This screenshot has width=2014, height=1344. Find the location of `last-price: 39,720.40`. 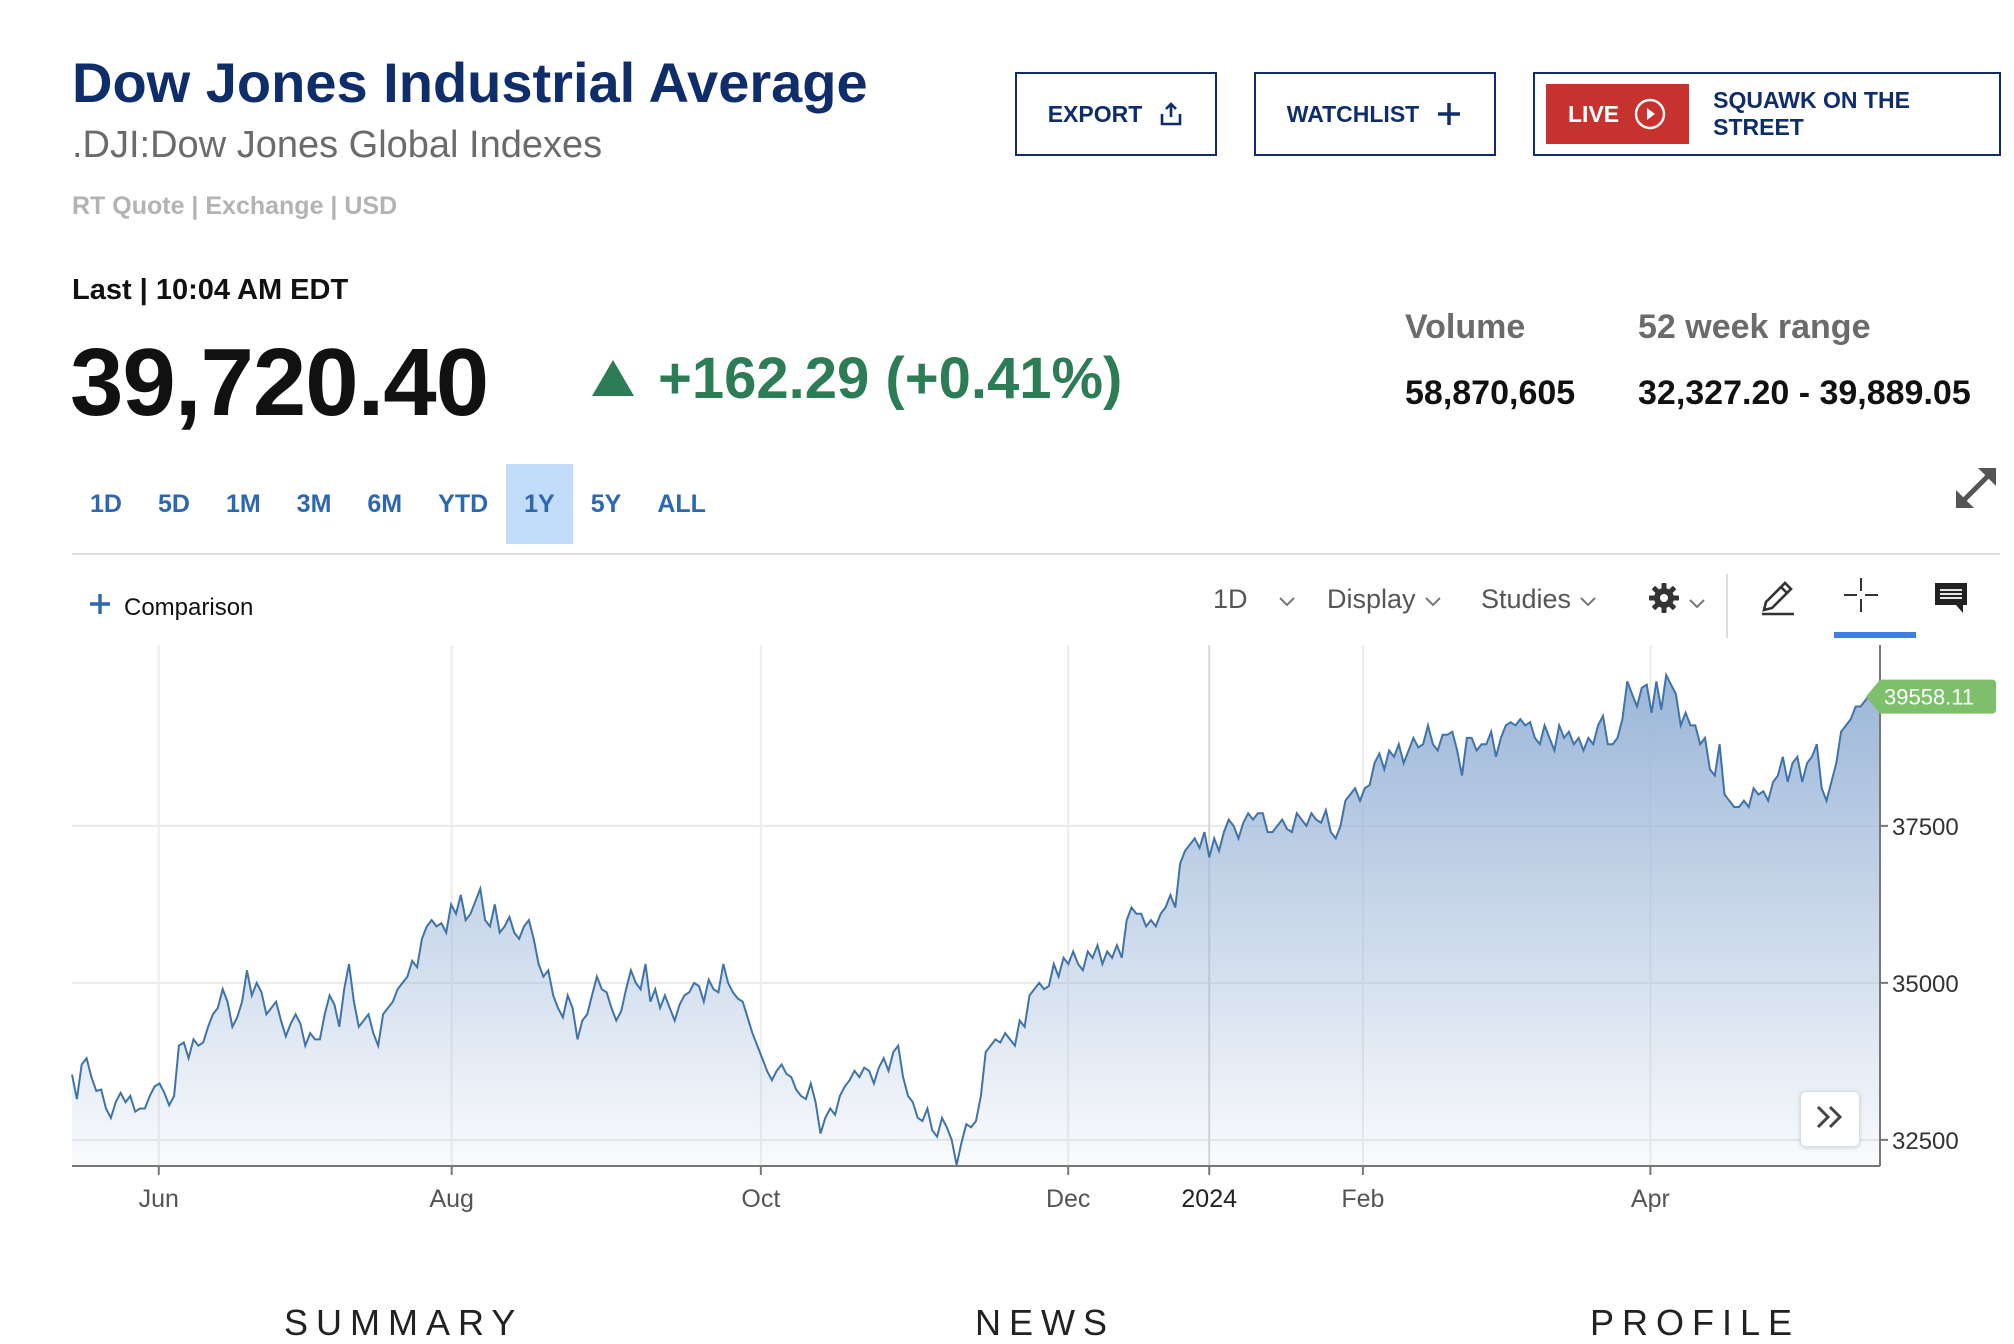

last-price: 39,720.40 is located at coordinates (279, 382).